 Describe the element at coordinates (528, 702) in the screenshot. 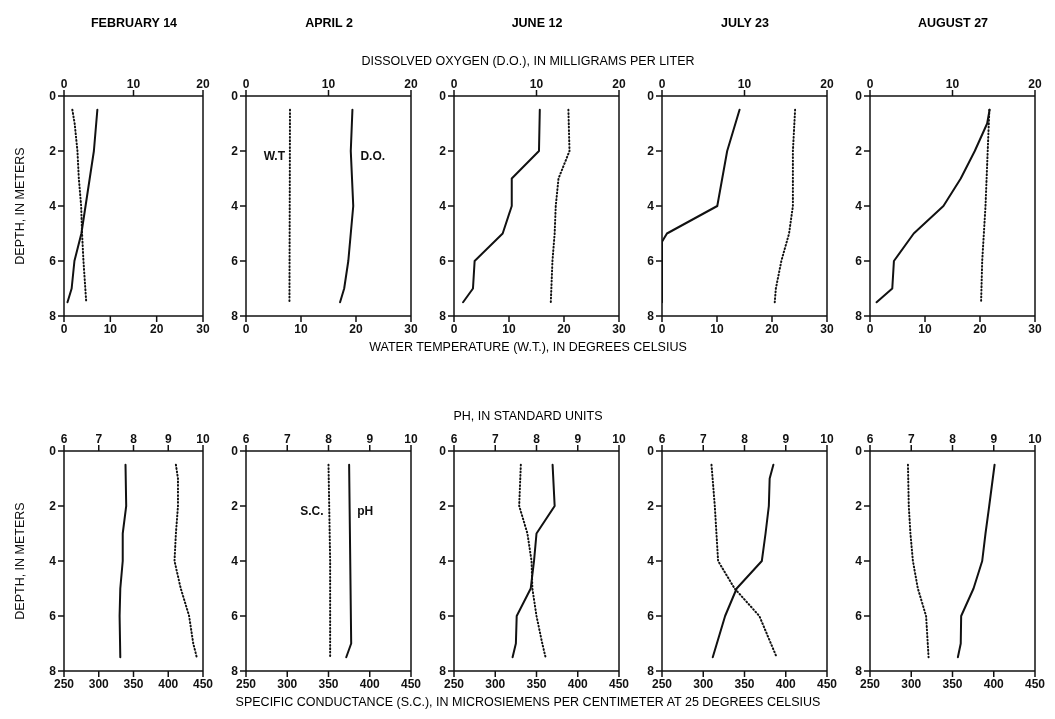

I see `x-axis-title: SPECIFIC CONDUCTANCE (S.C.), IN MICROSIEMENS PER CENTIMETER AT 25 DEGREES CELSIUS` at that location.